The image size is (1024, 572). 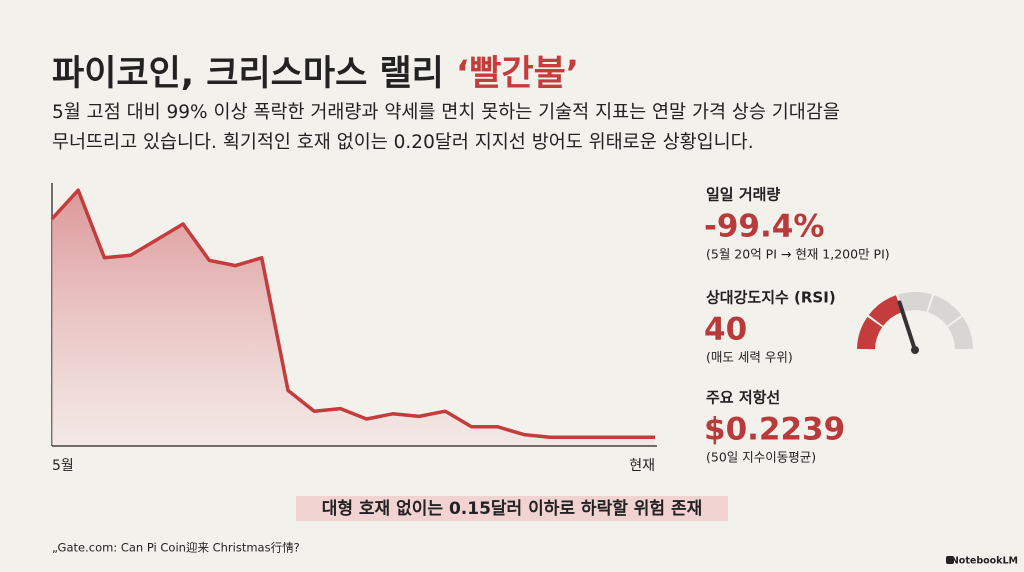 What do you see at coordinates (725, 330) in the screenshot?
I see `stat-value: 40` at bounding box center [725, 330].